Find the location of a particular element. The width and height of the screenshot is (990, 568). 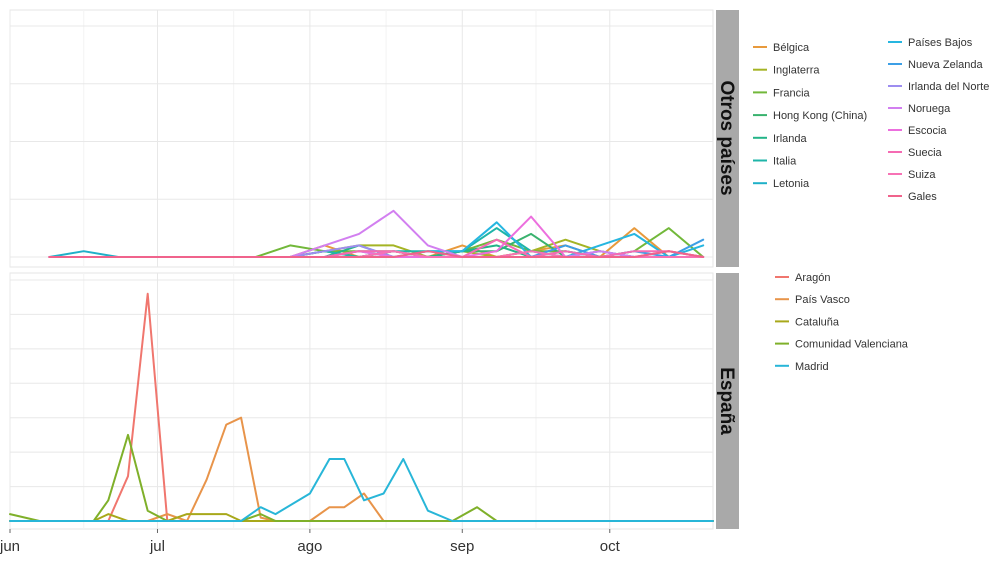

strip-label-espana: España is located at coordinates (726, 401).